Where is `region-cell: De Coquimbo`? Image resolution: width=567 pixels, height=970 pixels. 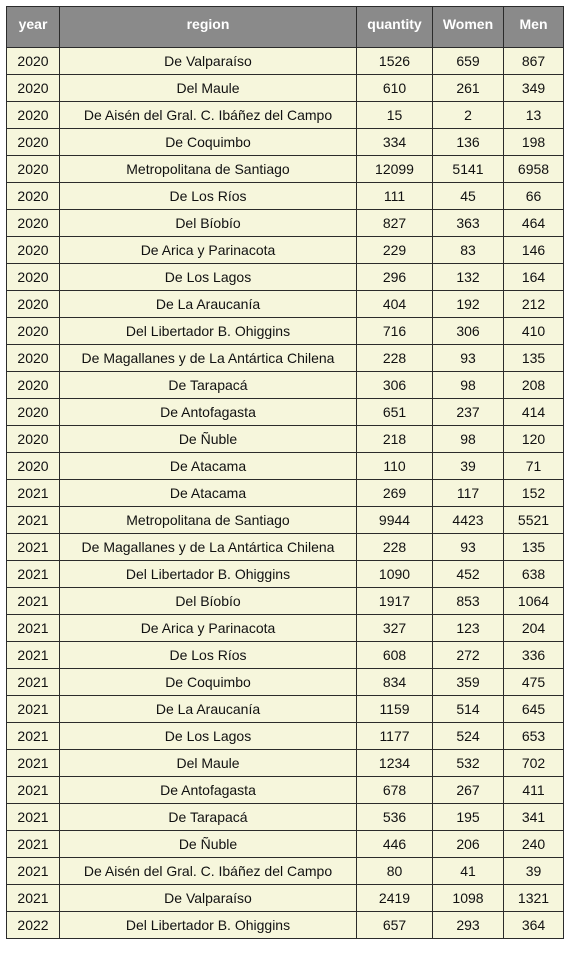 region-cell: De Coquimbo is located at coordinates (208, 682).